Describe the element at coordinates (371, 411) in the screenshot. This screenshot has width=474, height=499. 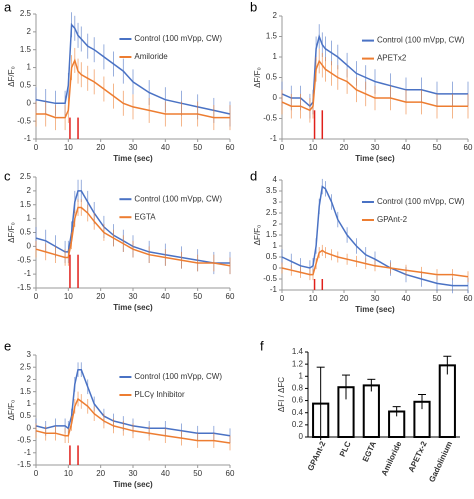
I see `bar` at that location.